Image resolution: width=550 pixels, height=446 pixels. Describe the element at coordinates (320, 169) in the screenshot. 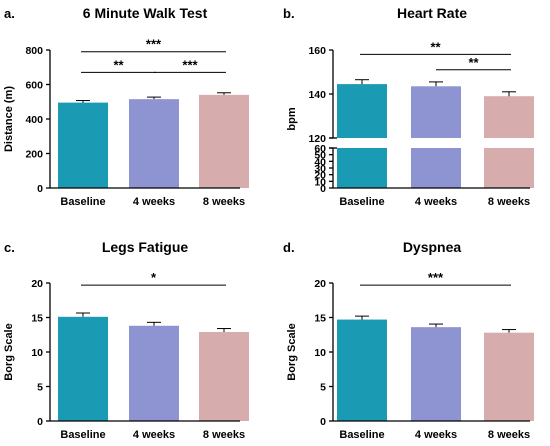

I see `y-tick-label: 30` at that location.